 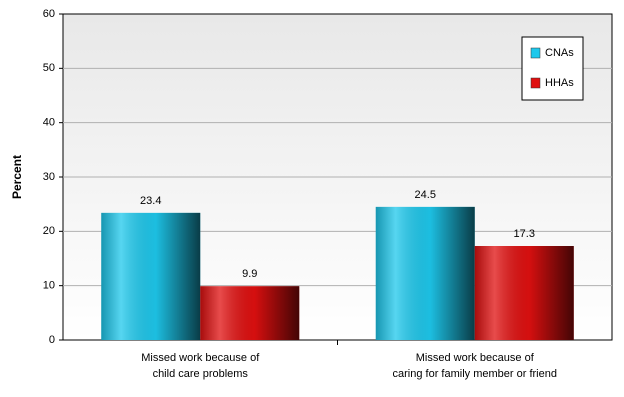 I want to click on value-label: 17.3, so click(x=524, y=234).